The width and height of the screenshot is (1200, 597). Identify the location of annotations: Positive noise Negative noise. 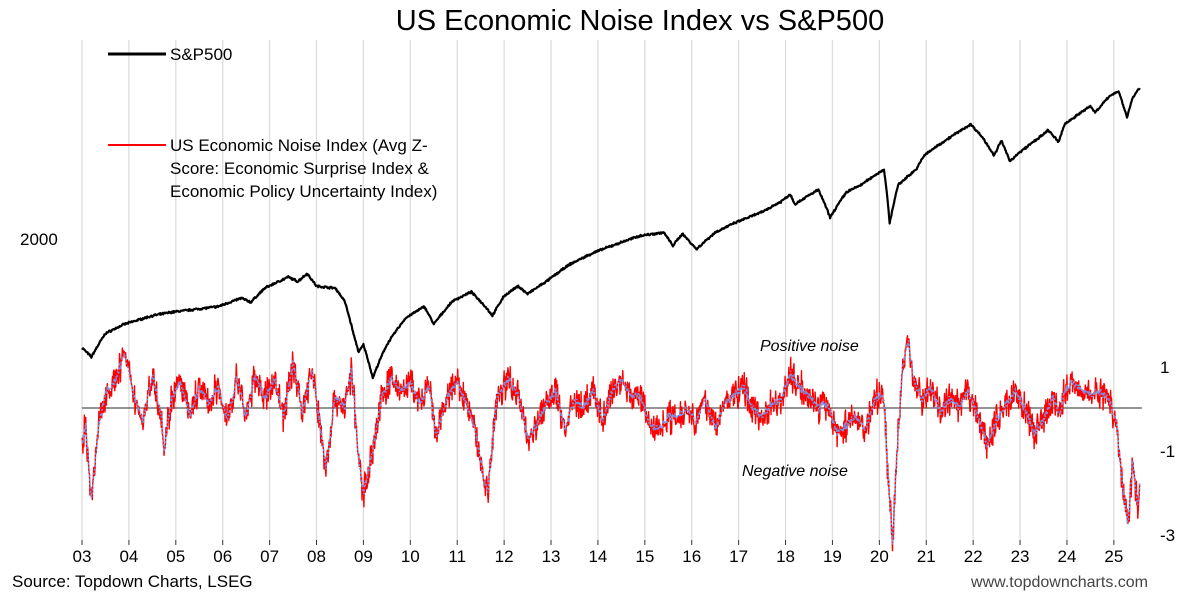
(800, 409).